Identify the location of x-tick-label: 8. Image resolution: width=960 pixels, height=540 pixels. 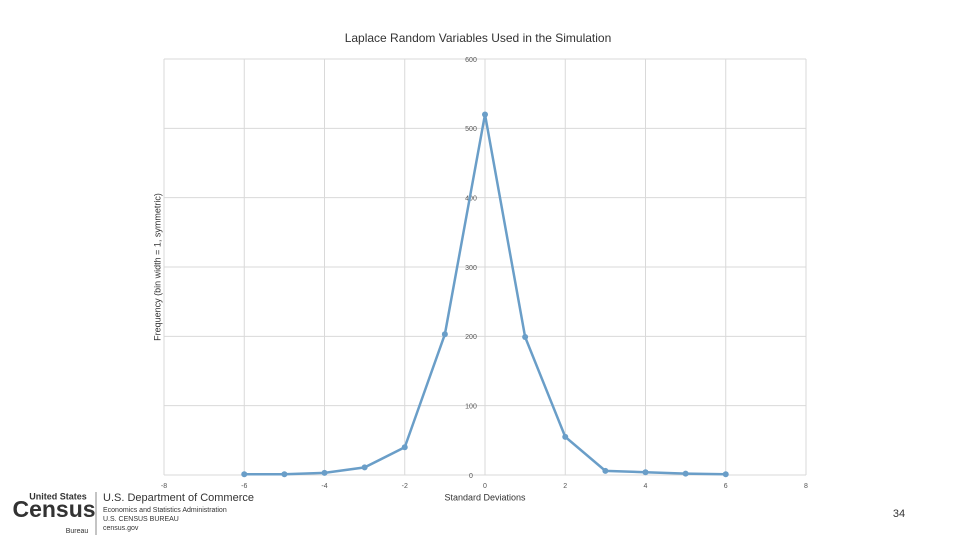
(806, 486).